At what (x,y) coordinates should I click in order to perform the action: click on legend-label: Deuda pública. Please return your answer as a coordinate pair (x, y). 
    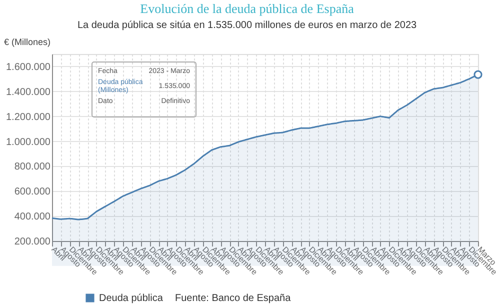
    Looking at the image, I should click on (131, 298).